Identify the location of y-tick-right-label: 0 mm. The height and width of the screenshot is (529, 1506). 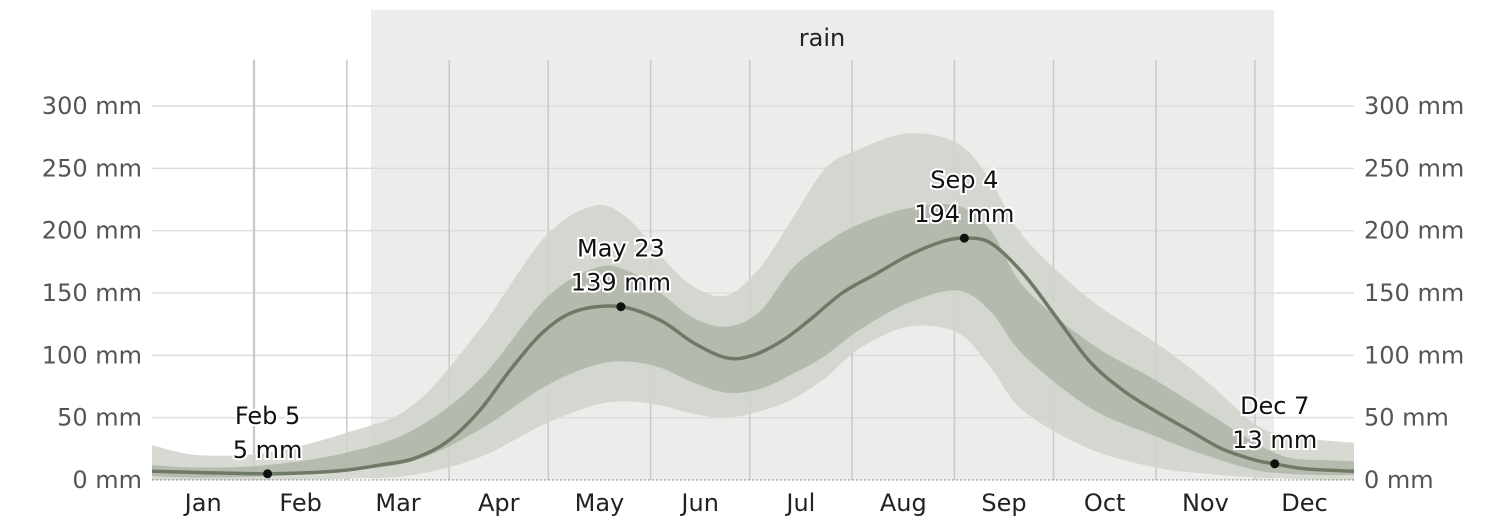
(1399, 480).